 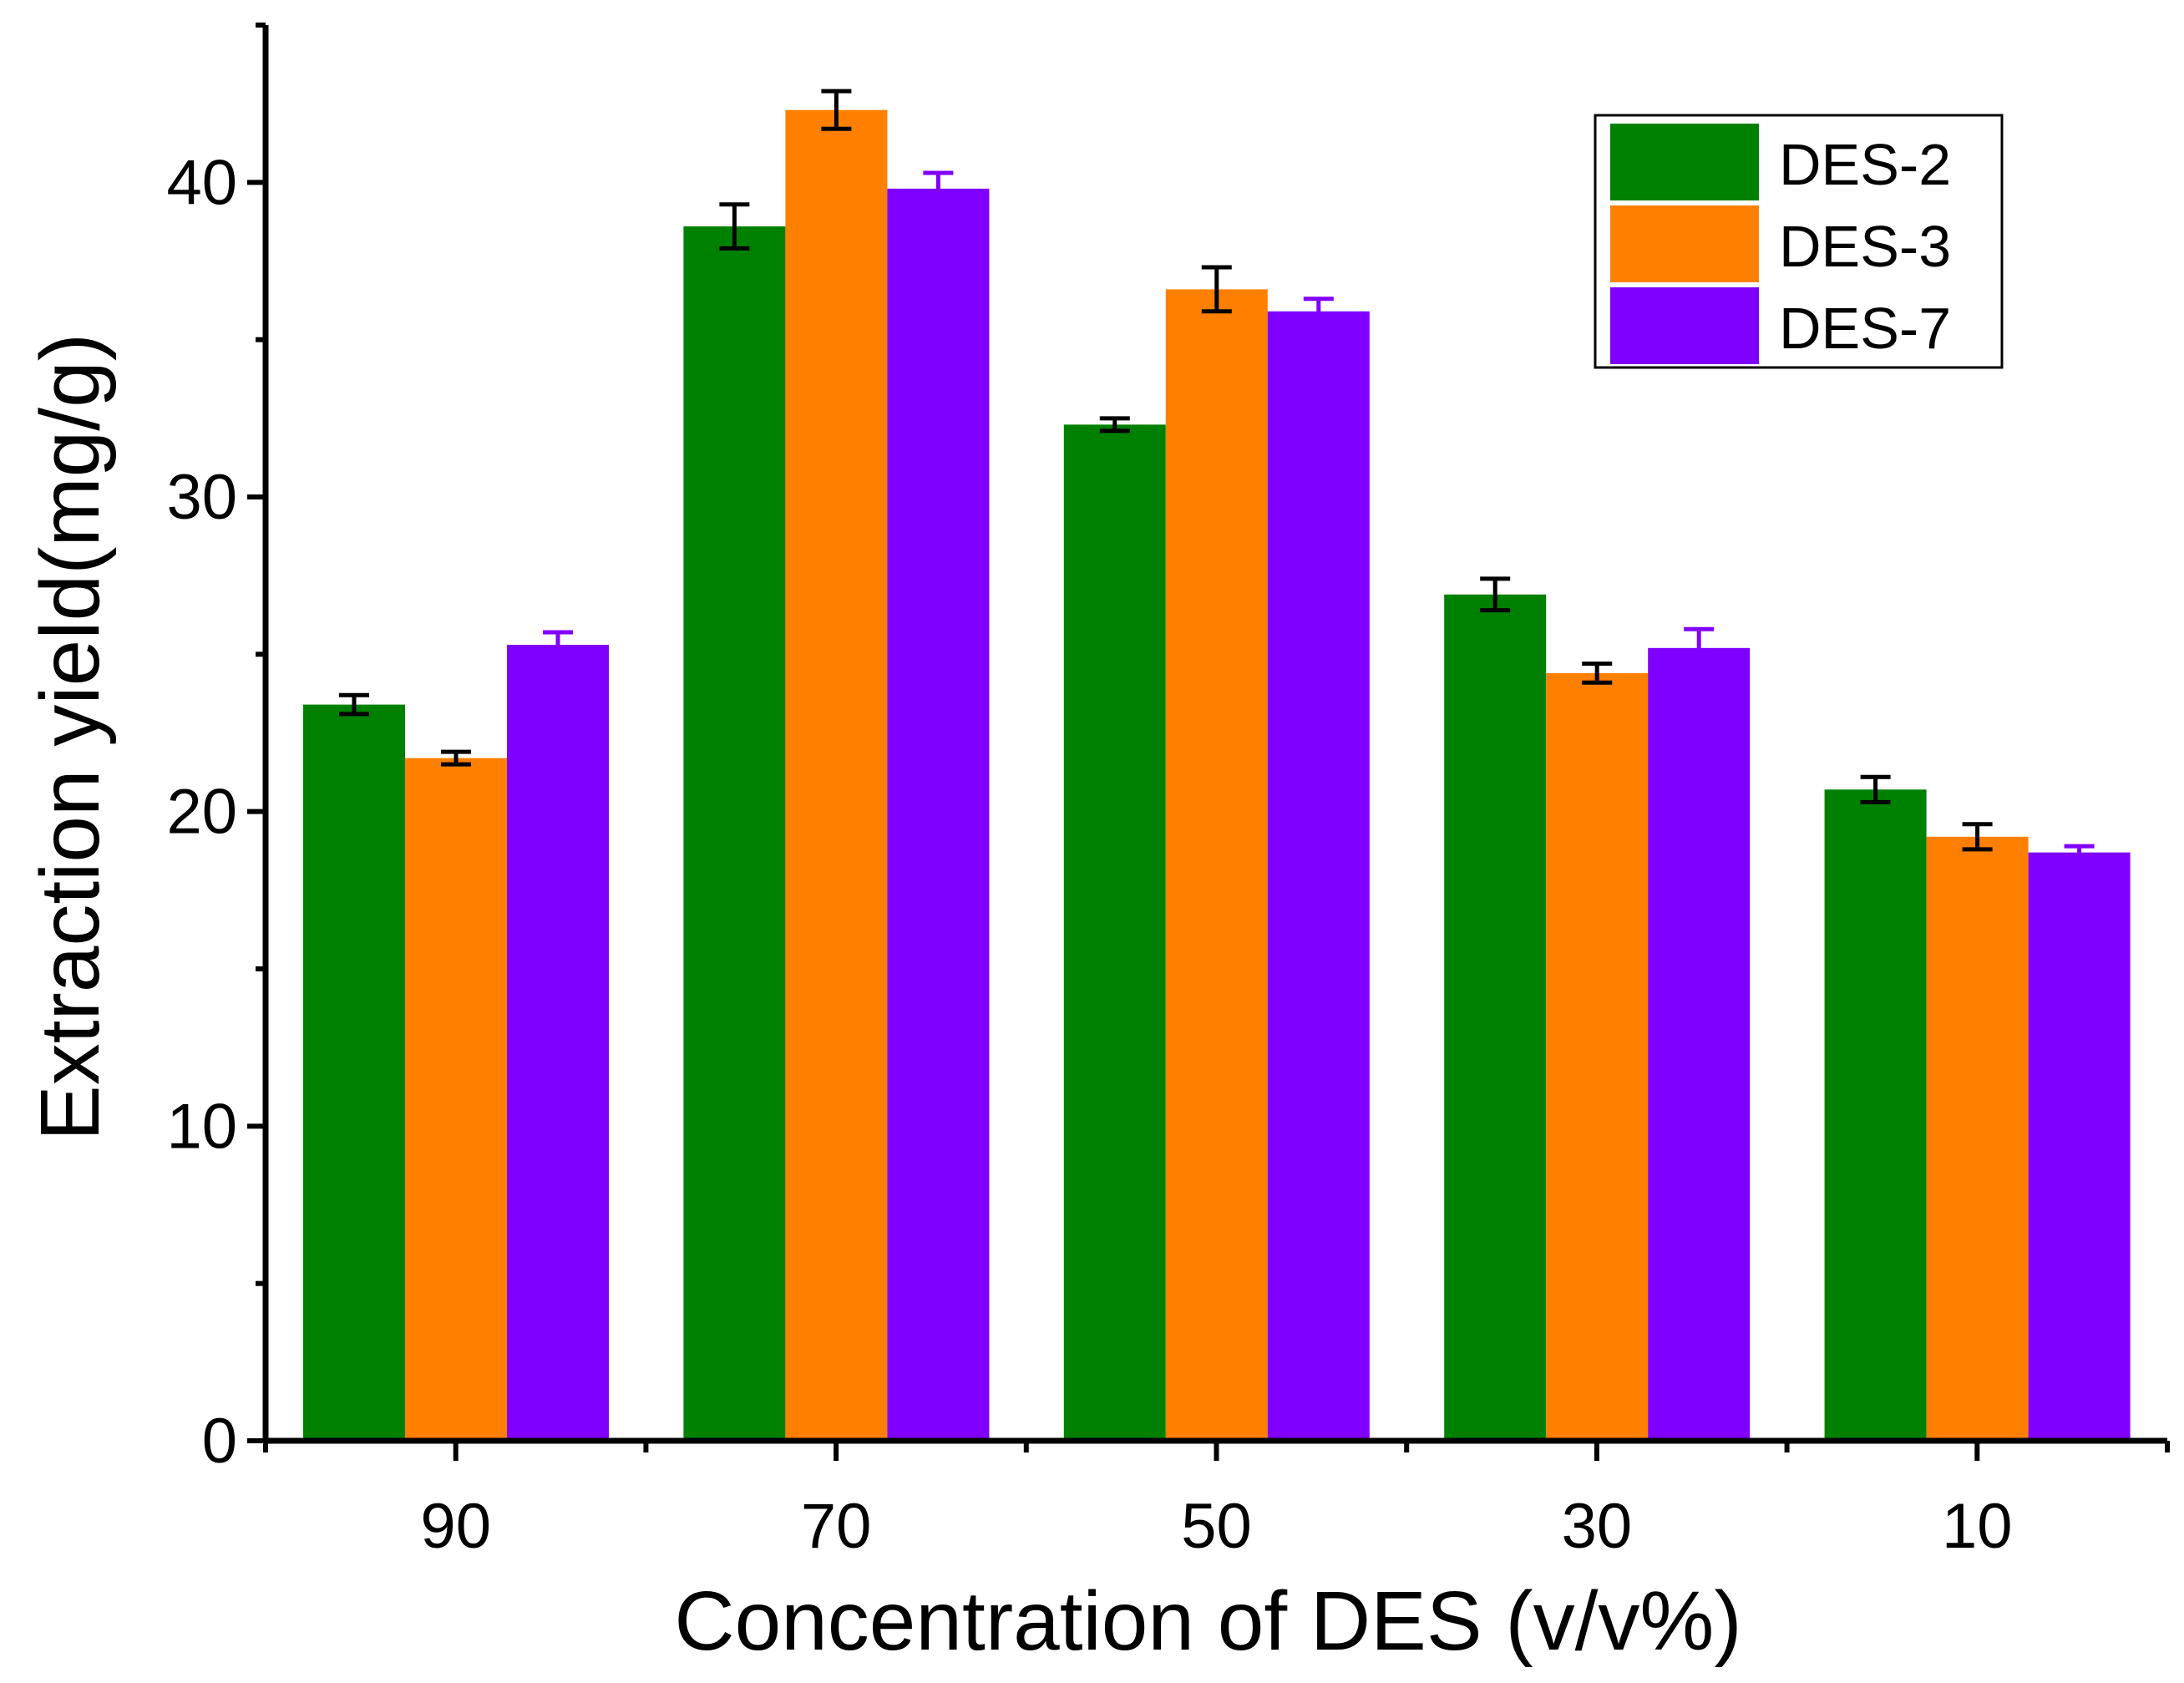 What do you see at coordinates (455, 1526) in the screenshot?
I see `x-tick-label: 90` at bounding box center [455, 1526].